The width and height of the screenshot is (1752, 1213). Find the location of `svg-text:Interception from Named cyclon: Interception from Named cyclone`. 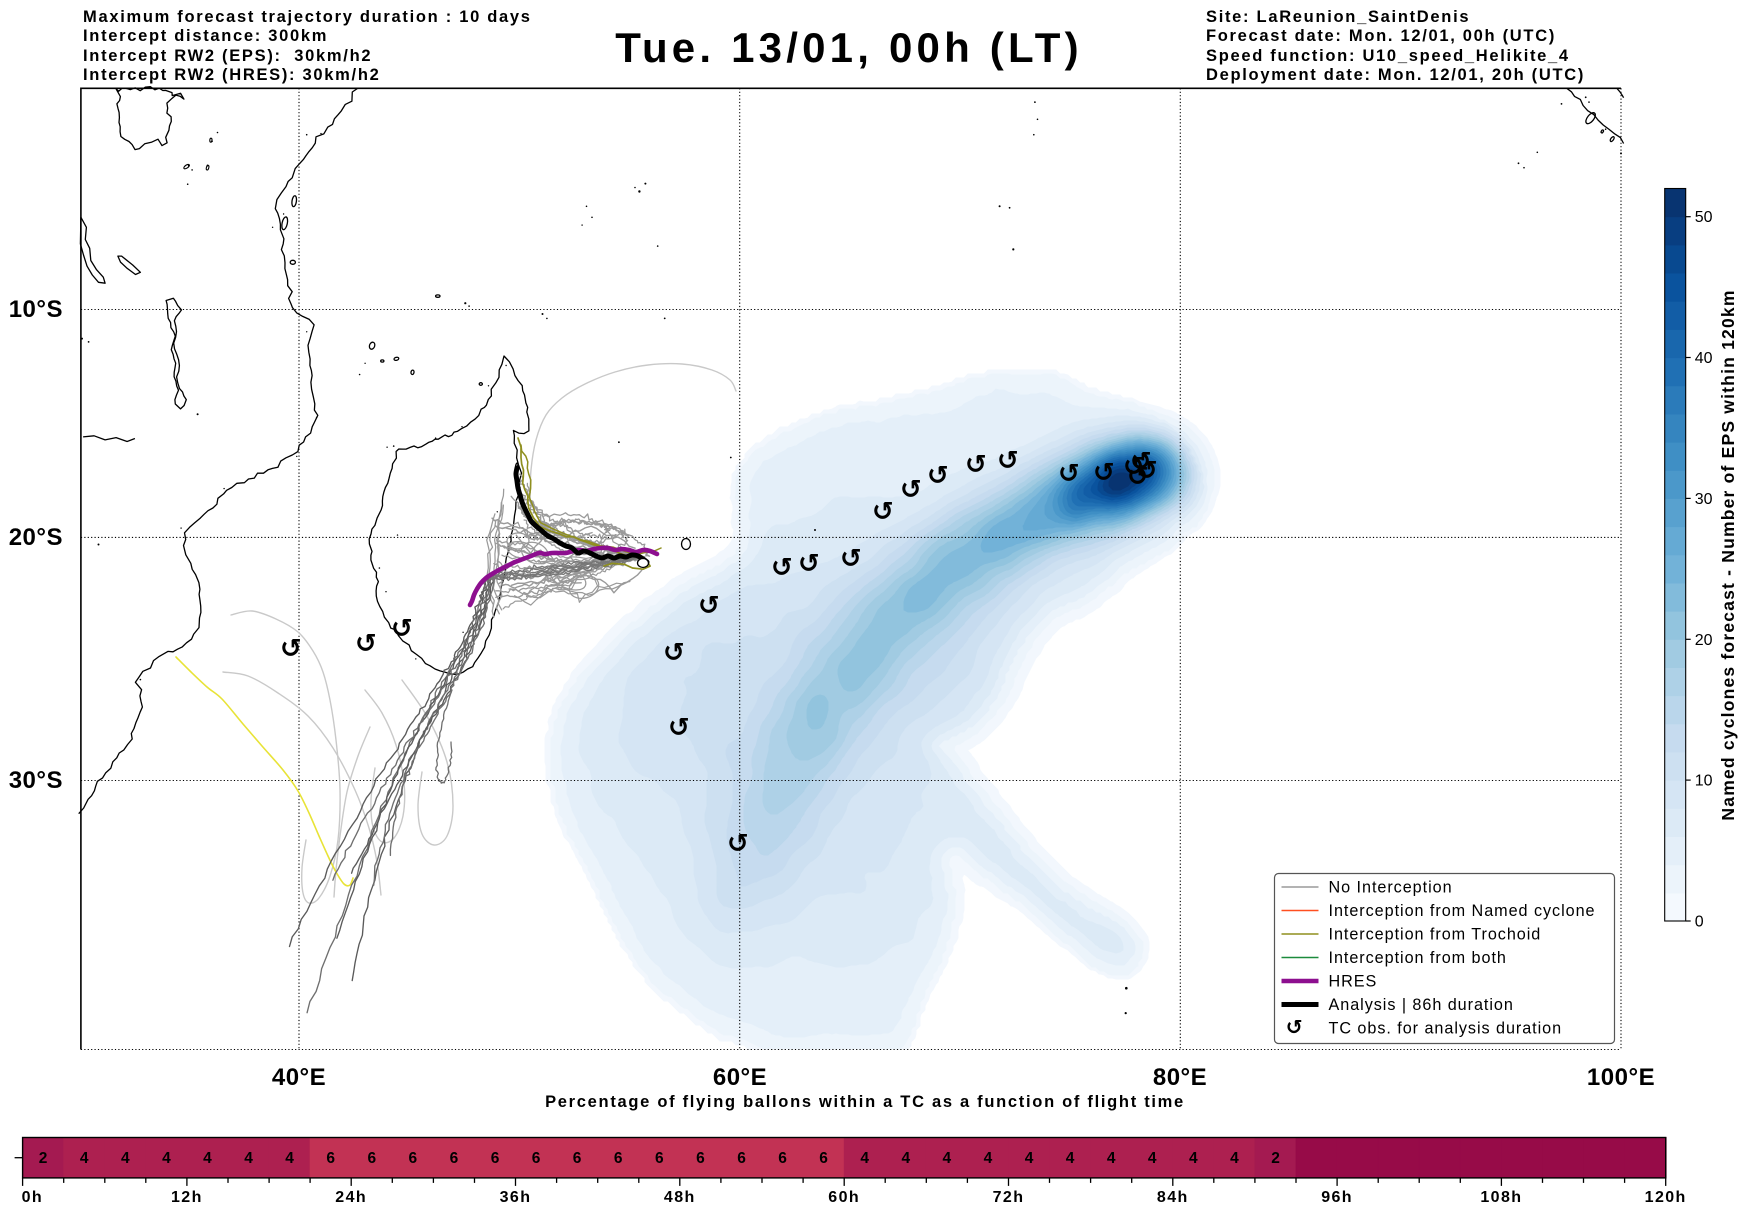

svg-text:Interception from Named cyclon: Interception from Named cyclone is located at coordinates (1462, 911).